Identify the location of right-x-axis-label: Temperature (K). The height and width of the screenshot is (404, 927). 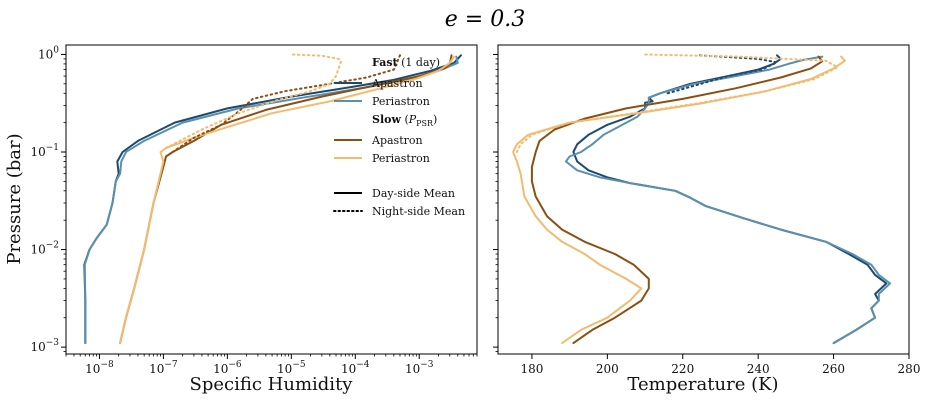
(702, 384).